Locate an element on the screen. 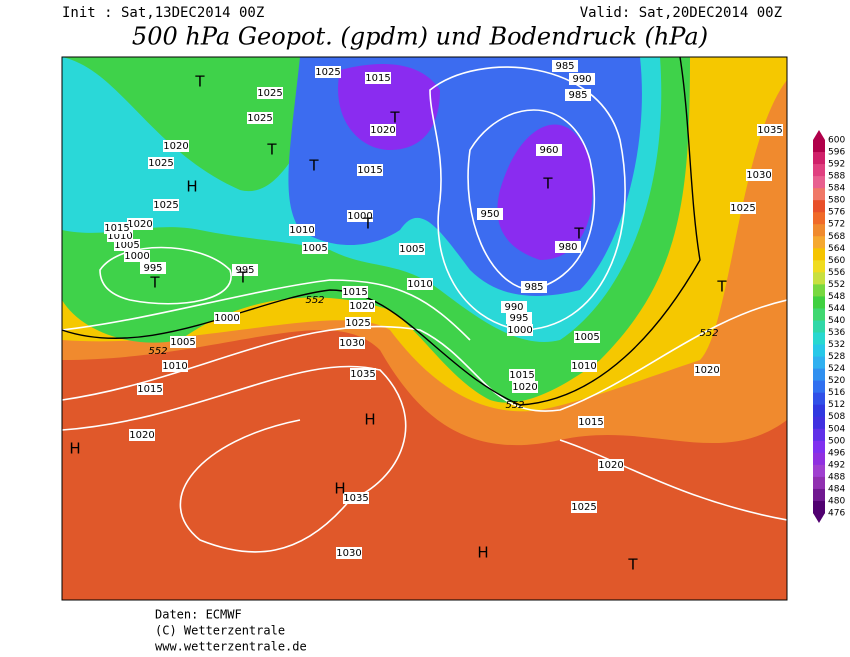 The height and width of the screenshot is (657, 850). valid-time: Valid: Sat,20DEC2014 00Z is located at coordinates (681, 13).